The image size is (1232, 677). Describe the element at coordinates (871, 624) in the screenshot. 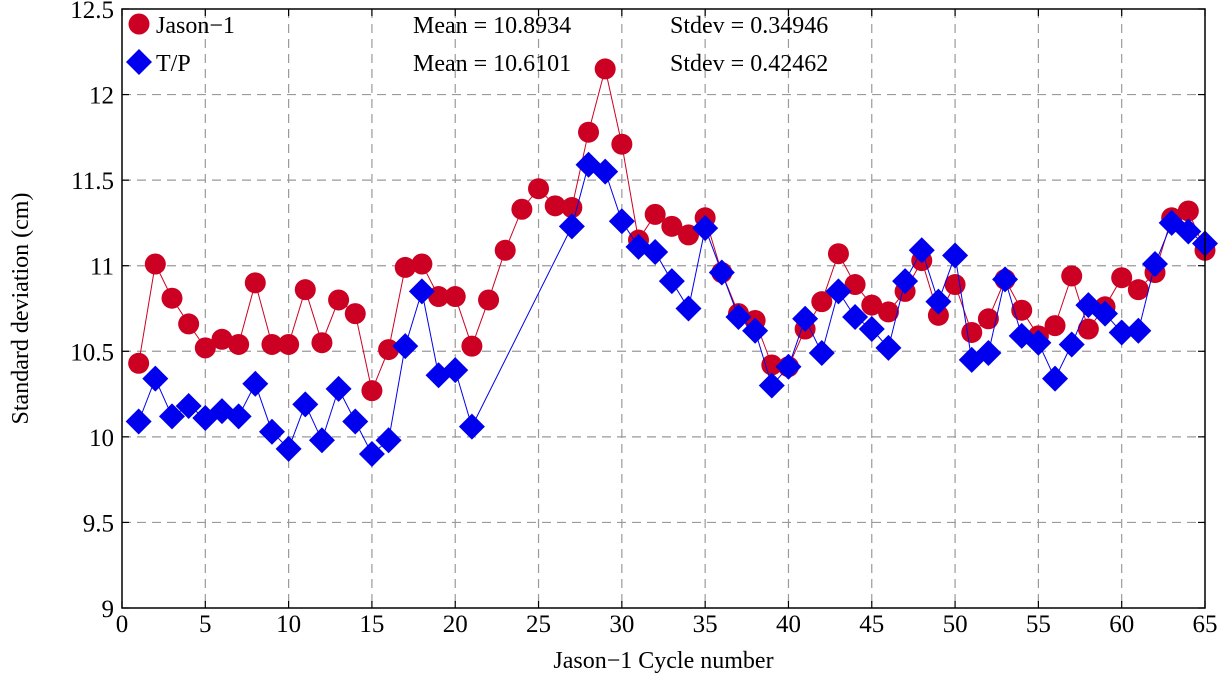

I see `x-tick-label: 45` at that location.